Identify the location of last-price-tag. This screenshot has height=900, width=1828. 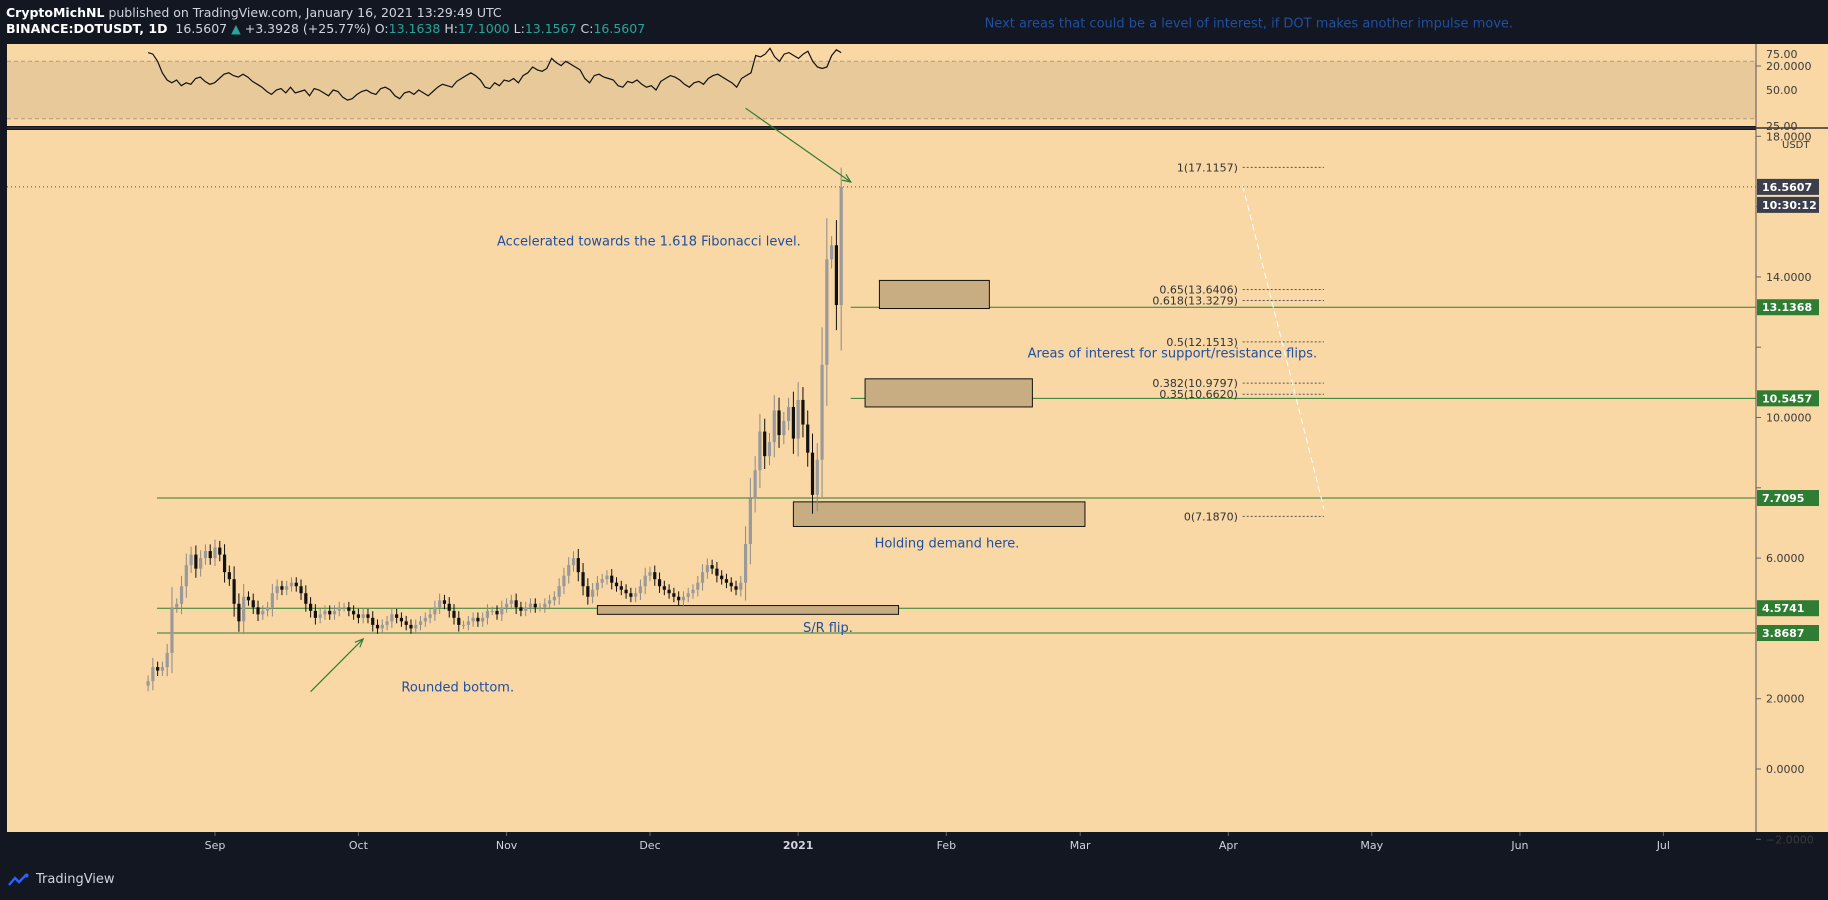
(1788, 186).